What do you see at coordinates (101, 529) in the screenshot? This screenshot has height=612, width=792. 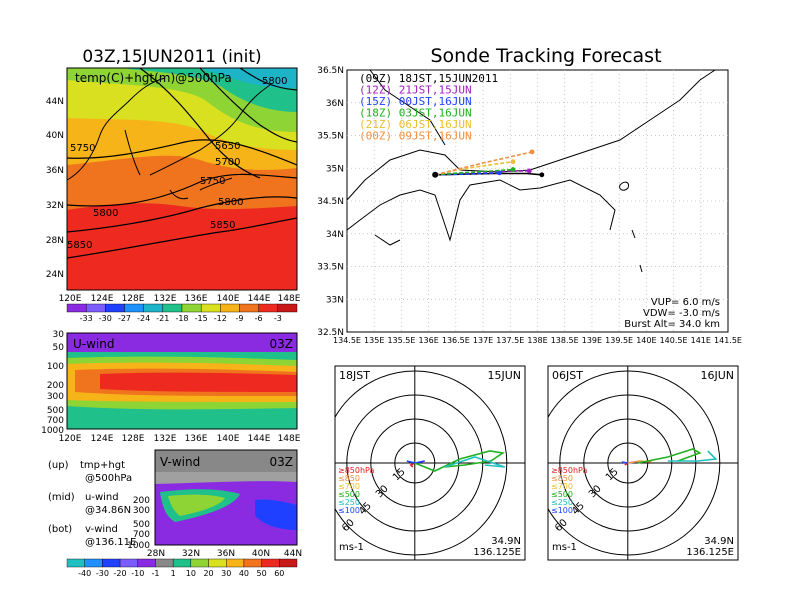 I see `note-text: v-wind` at bounding box center [101, 529].